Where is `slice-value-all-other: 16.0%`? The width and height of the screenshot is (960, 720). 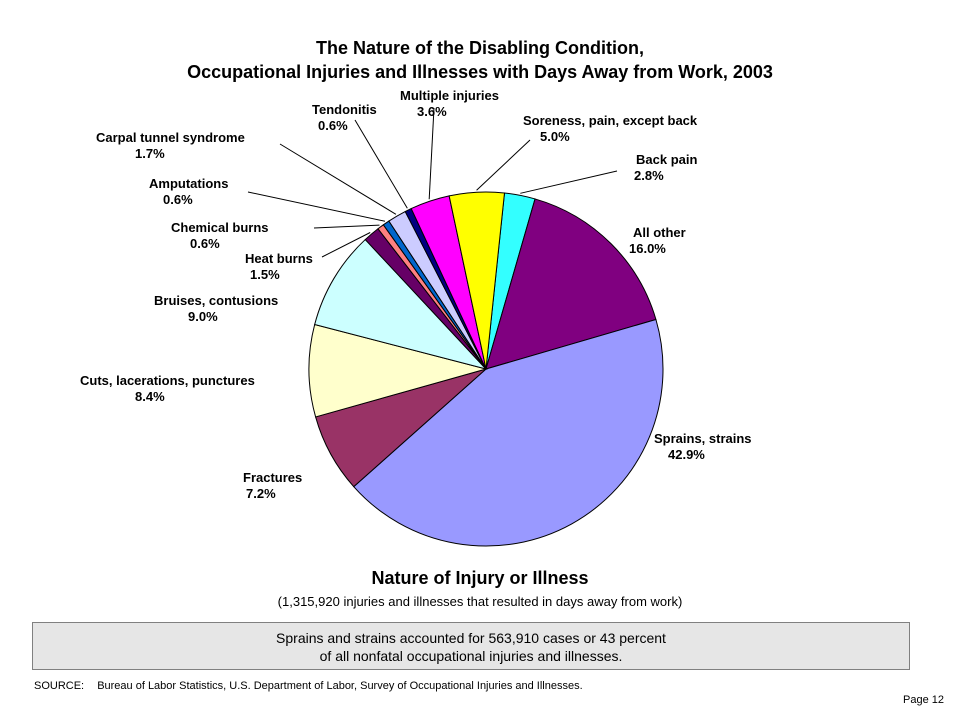
slice-value-all-other: 16.0% is located at coordinates (647, 248).